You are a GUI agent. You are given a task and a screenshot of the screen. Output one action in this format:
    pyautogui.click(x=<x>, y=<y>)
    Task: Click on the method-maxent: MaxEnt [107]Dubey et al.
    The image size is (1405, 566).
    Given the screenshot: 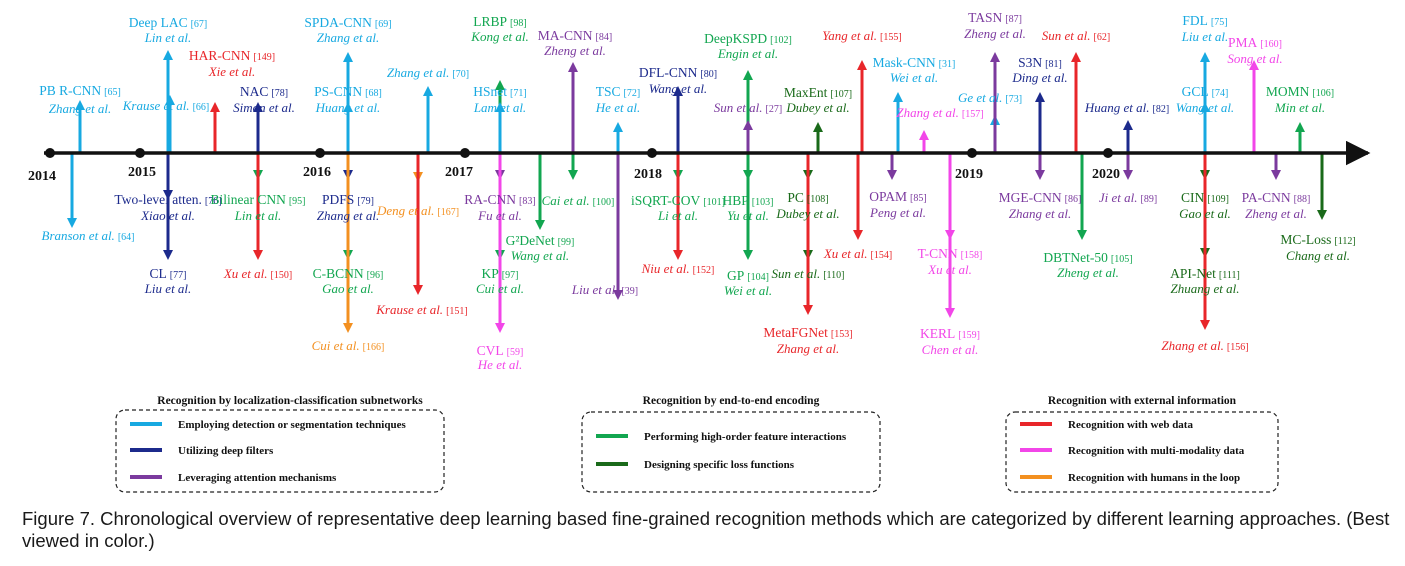 What is the action you would take?
    pyautogui.click(x=818, y=100)
    